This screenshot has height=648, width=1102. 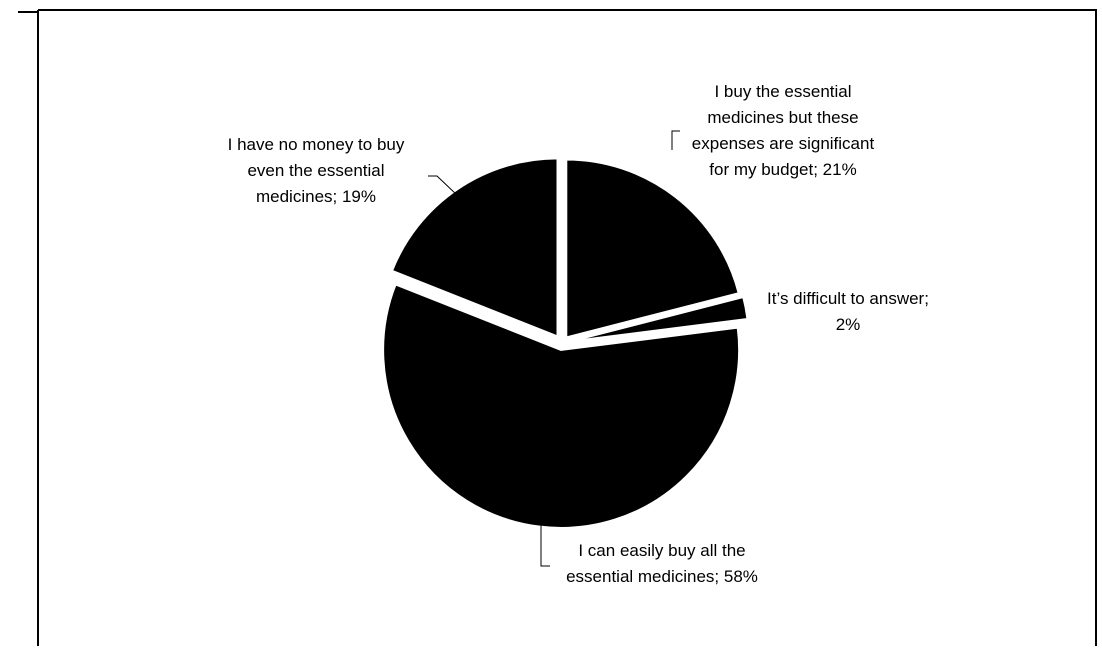 I want to click on slice-label-line: expenses are significant, so click(x=783, y=143).